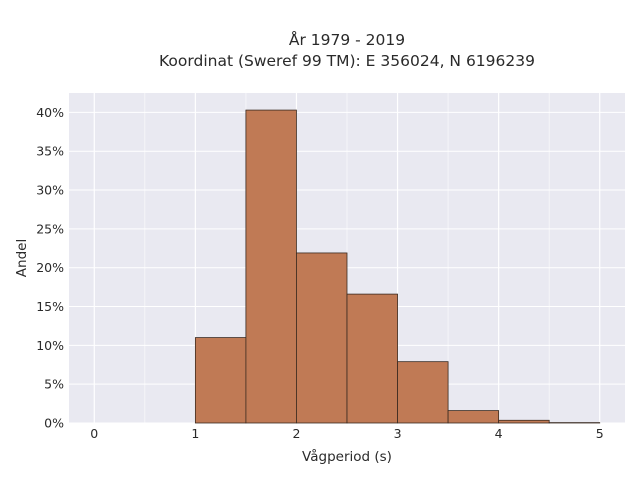  I want to click on y-tick-label: 25%, so click(50, 228).